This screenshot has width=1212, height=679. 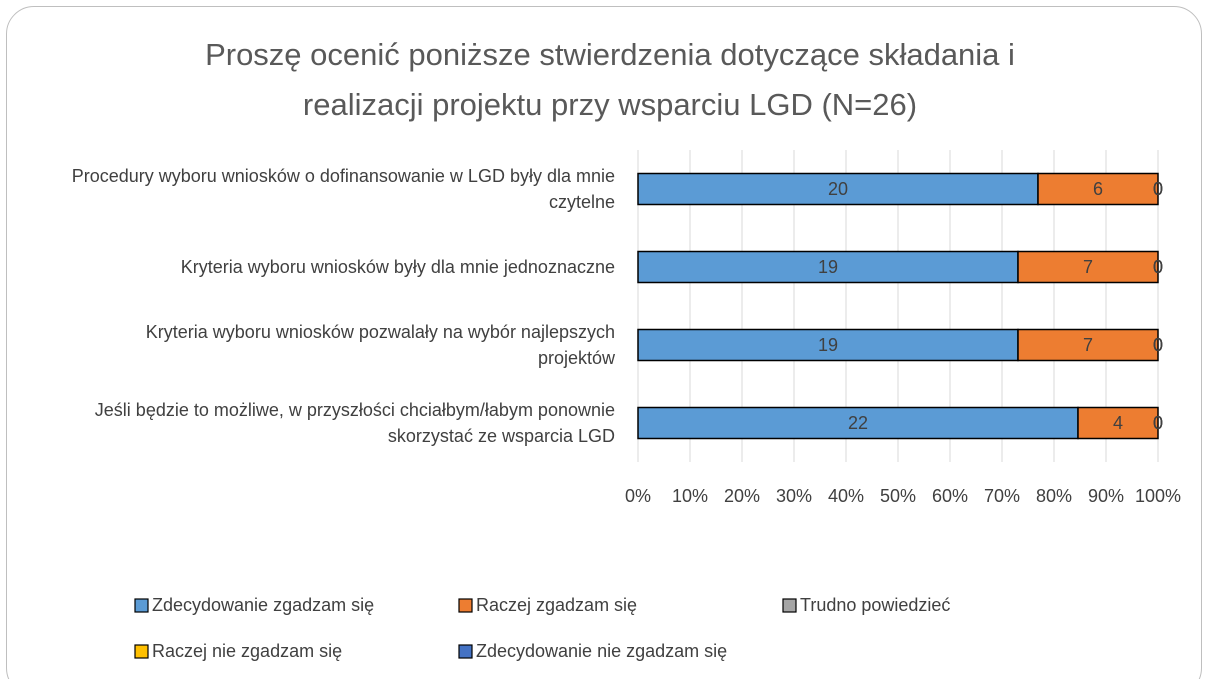 I want to click on data-label: 6, so click(x=1098, y=189).